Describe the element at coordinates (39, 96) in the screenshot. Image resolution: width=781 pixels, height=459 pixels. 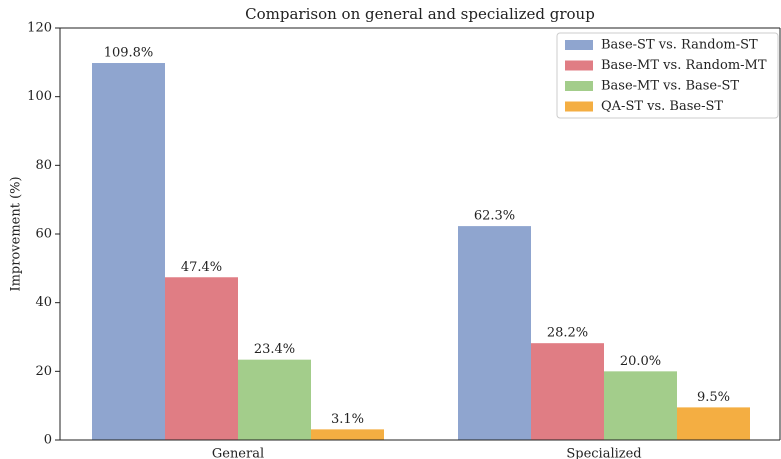
I see `y-tick-label: 100` at that location.